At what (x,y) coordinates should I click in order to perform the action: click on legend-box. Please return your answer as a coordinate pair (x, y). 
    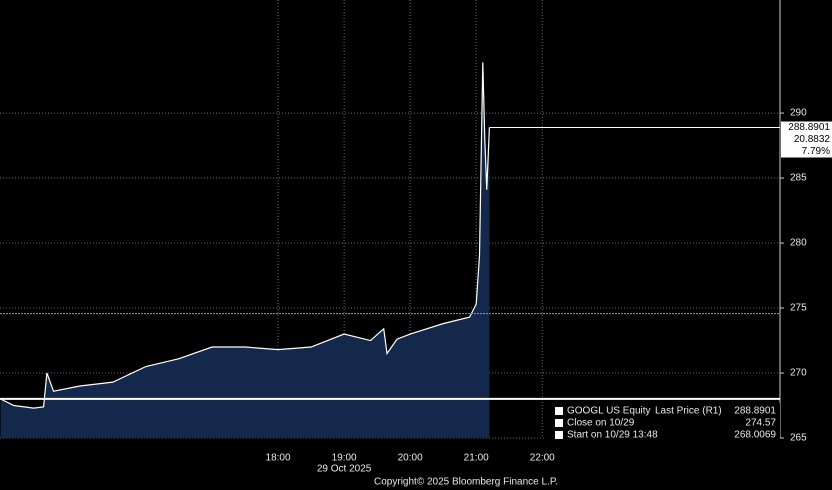
    Looking at the image, I should click on (662, 421).